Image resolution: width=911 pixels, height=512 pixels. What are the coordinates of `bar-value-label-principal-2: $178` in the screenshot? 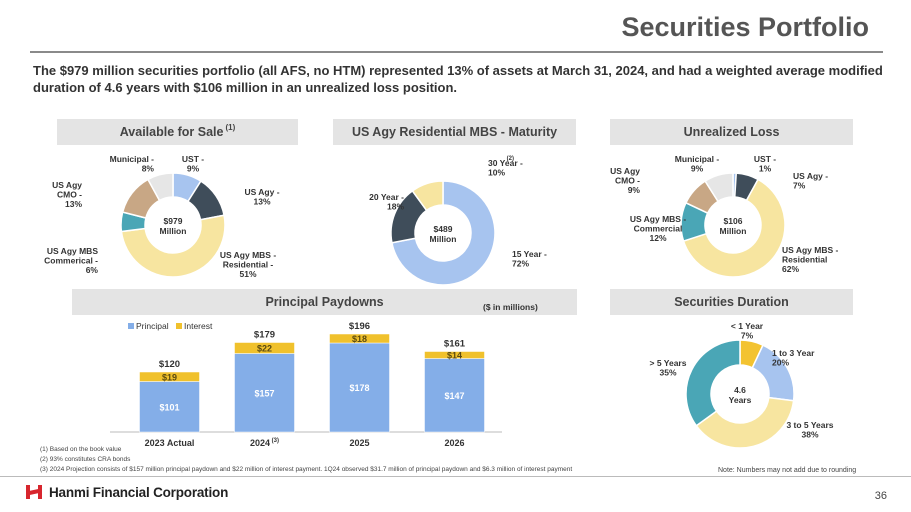 It's located at (359, 388).